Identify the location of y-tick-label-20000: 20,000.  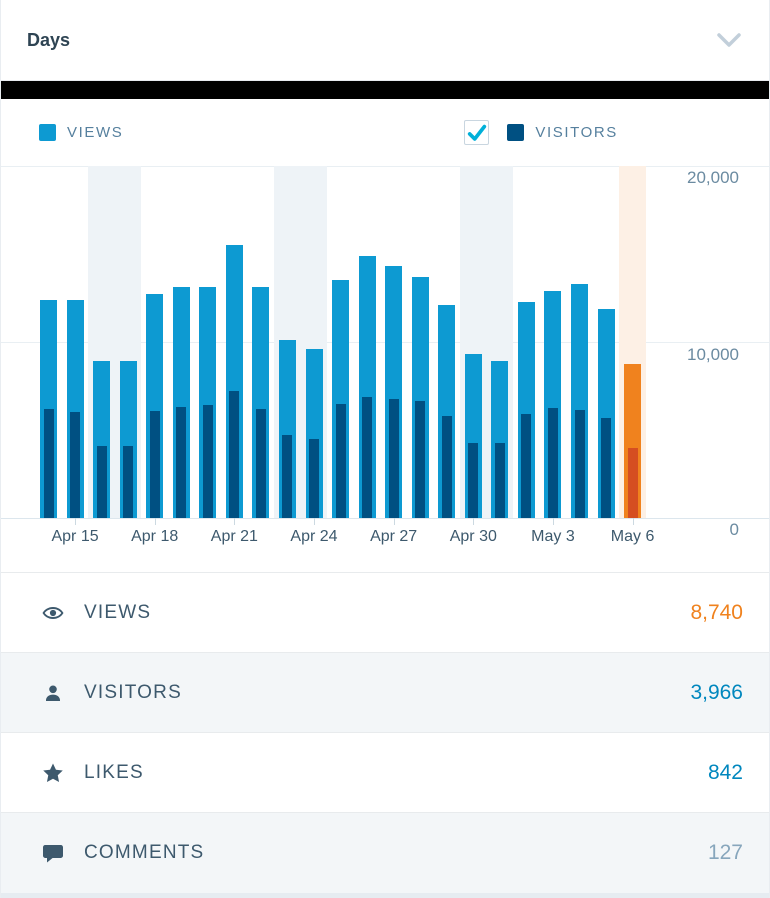
(713, 177).